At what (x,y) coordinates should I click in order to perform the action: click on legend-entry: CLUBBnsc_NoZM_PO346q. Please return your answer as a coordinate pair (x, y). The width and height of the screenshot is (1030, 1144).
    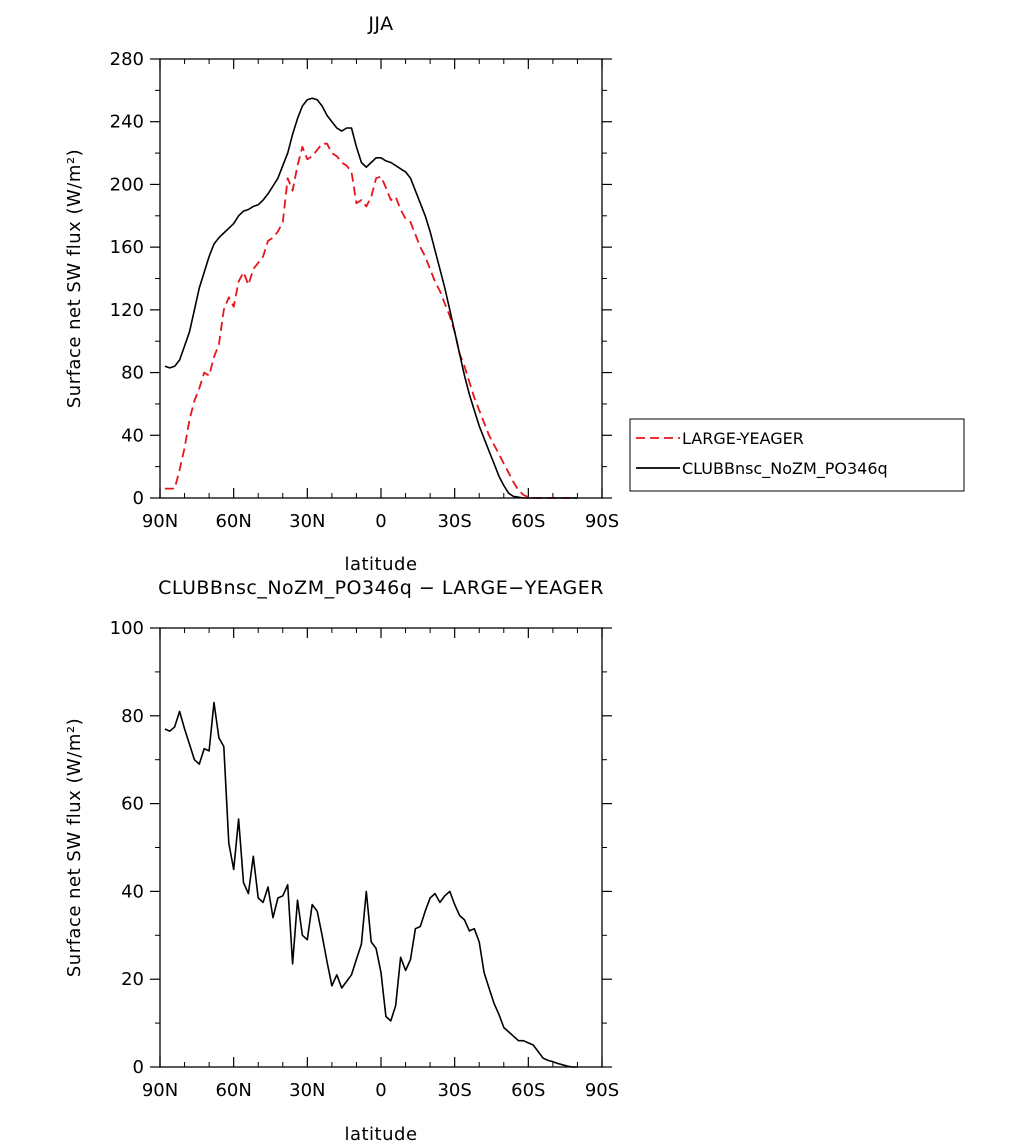
    Looking at the image, I should click on (785, 469).